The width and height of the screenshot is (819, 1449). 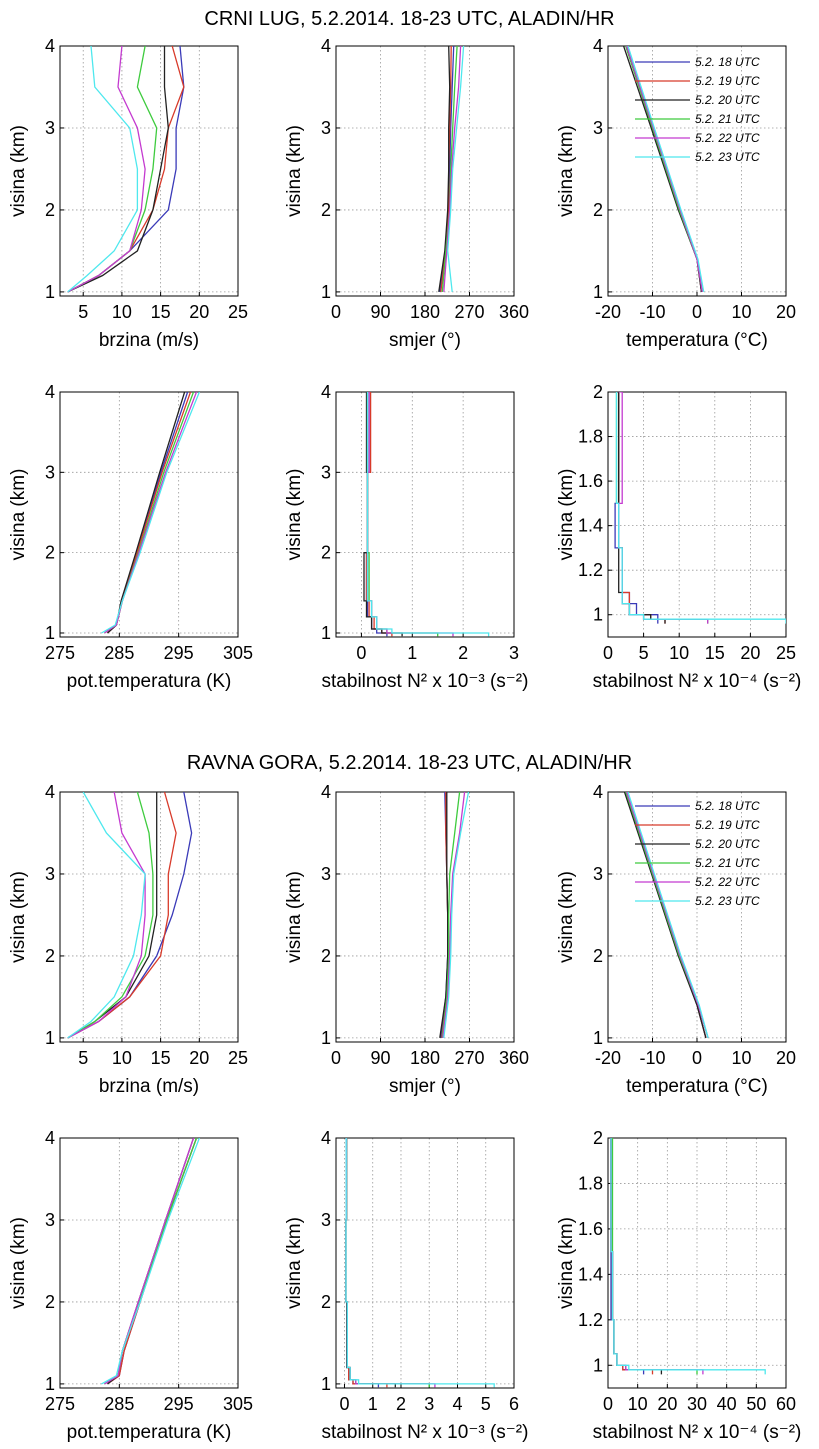 I want to click on x-axis-label: stabilnost N² x 10⁻³ (s⁻²), so click(x=425, y=1432).